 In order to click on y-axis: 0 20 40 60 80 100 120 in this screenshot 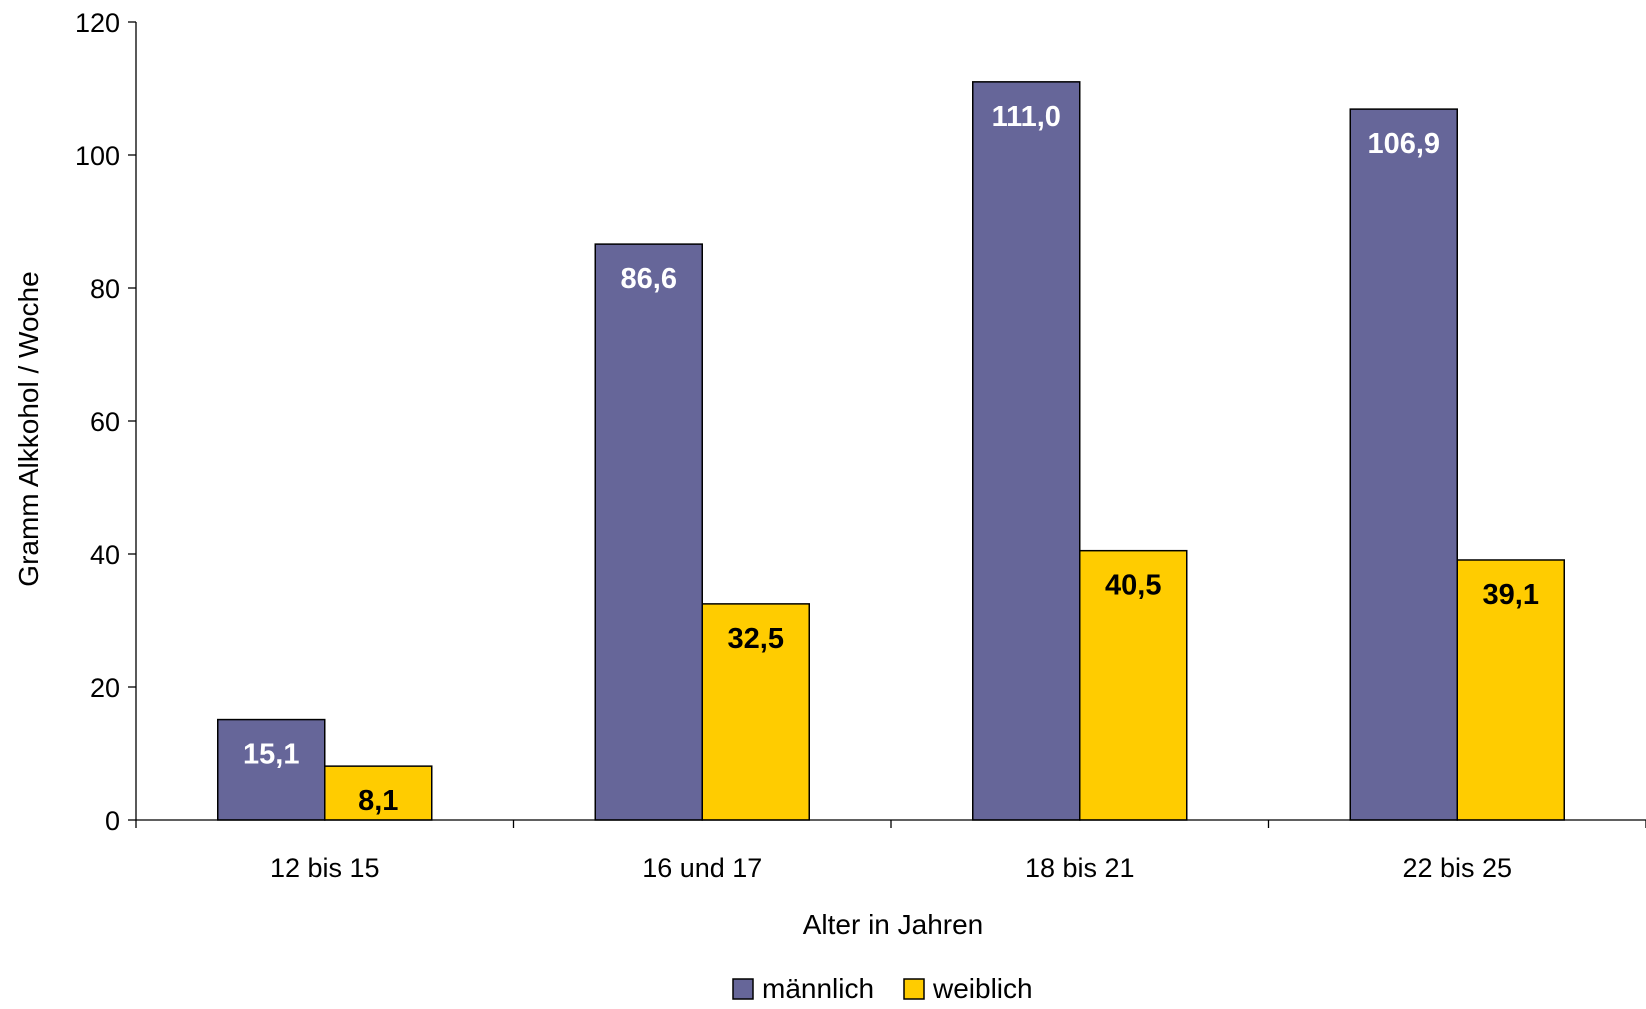, I will do `click(106, 422)`.